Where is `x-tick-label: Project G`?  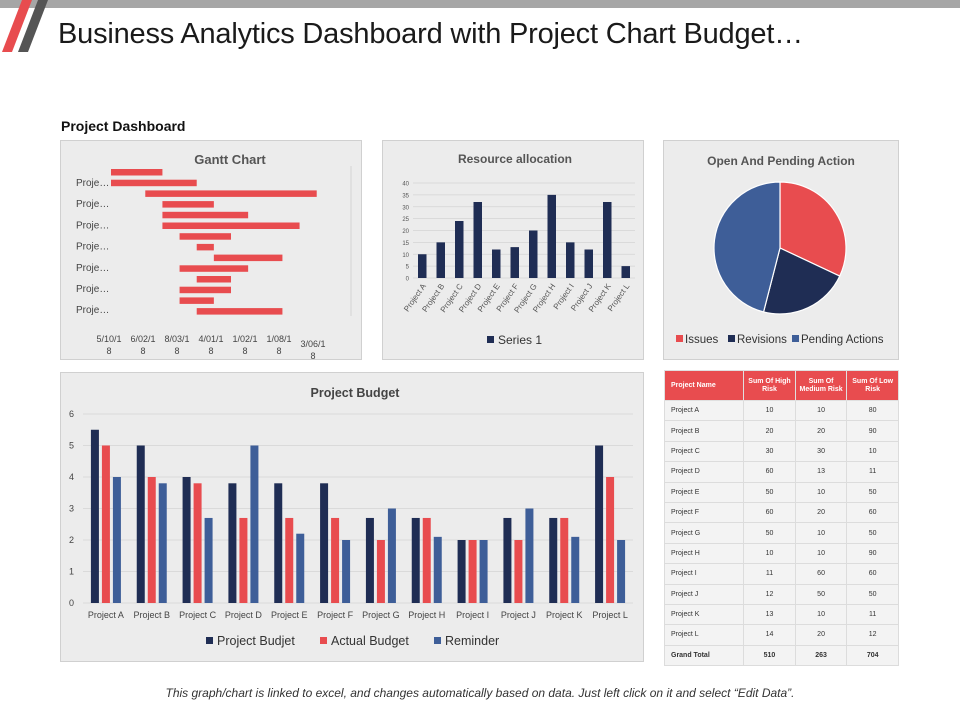
x-tick-label: Project G is located at coordinates (381, 615).